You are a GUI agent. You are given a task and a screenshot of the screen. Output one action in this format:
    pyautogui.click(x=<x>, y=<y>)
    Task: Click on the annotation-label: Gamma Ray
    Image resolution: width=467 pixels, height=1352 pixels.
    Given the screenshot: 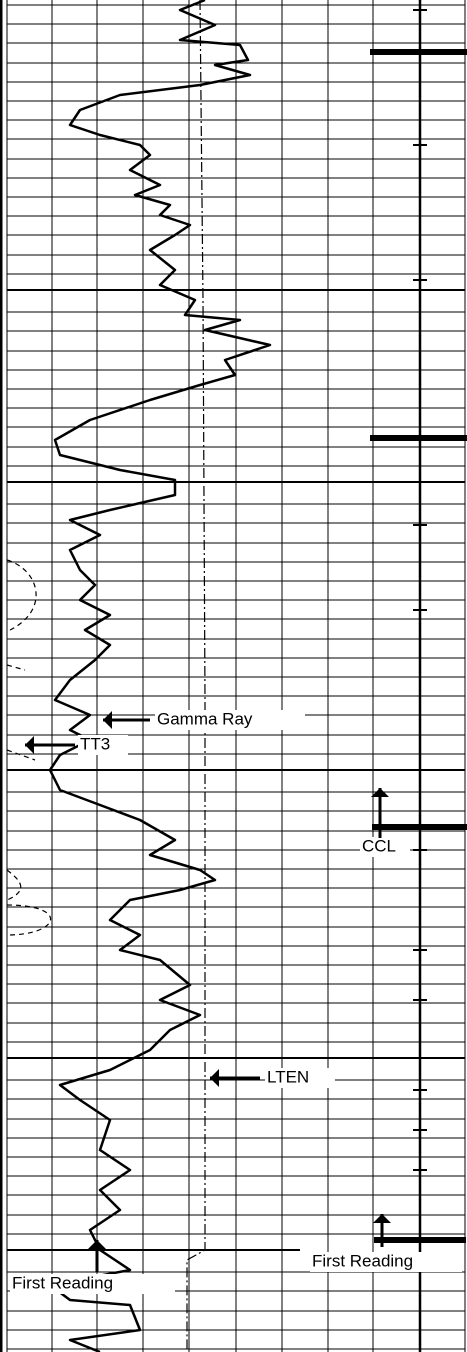 What is the action you would take?
    pyautogui.click(x=205, y=718)
    